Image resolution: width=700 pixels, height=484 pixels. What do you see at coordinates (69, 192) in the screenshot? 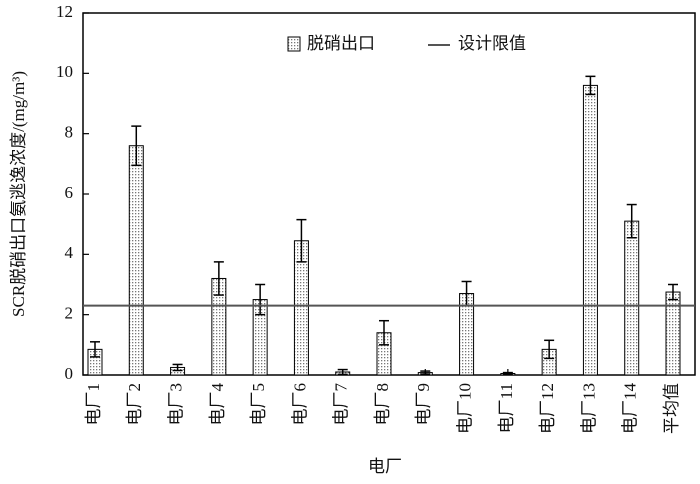
I see `y-tick-label: 6` at bounding box center [69, 192].